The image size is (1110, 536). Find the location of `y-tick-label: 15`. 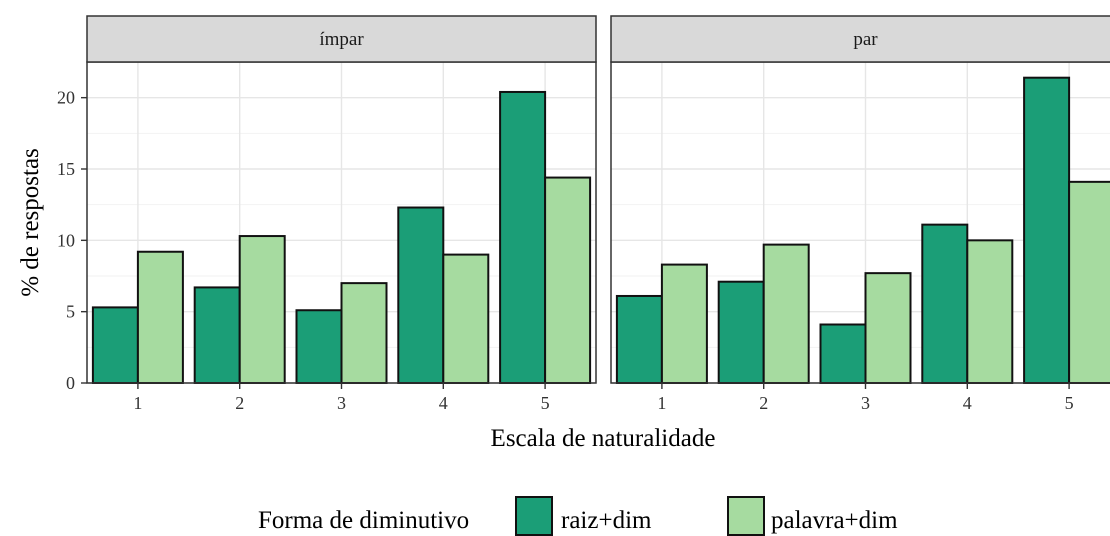

y-tick-label: 15 is located at coordinates (66, 169).